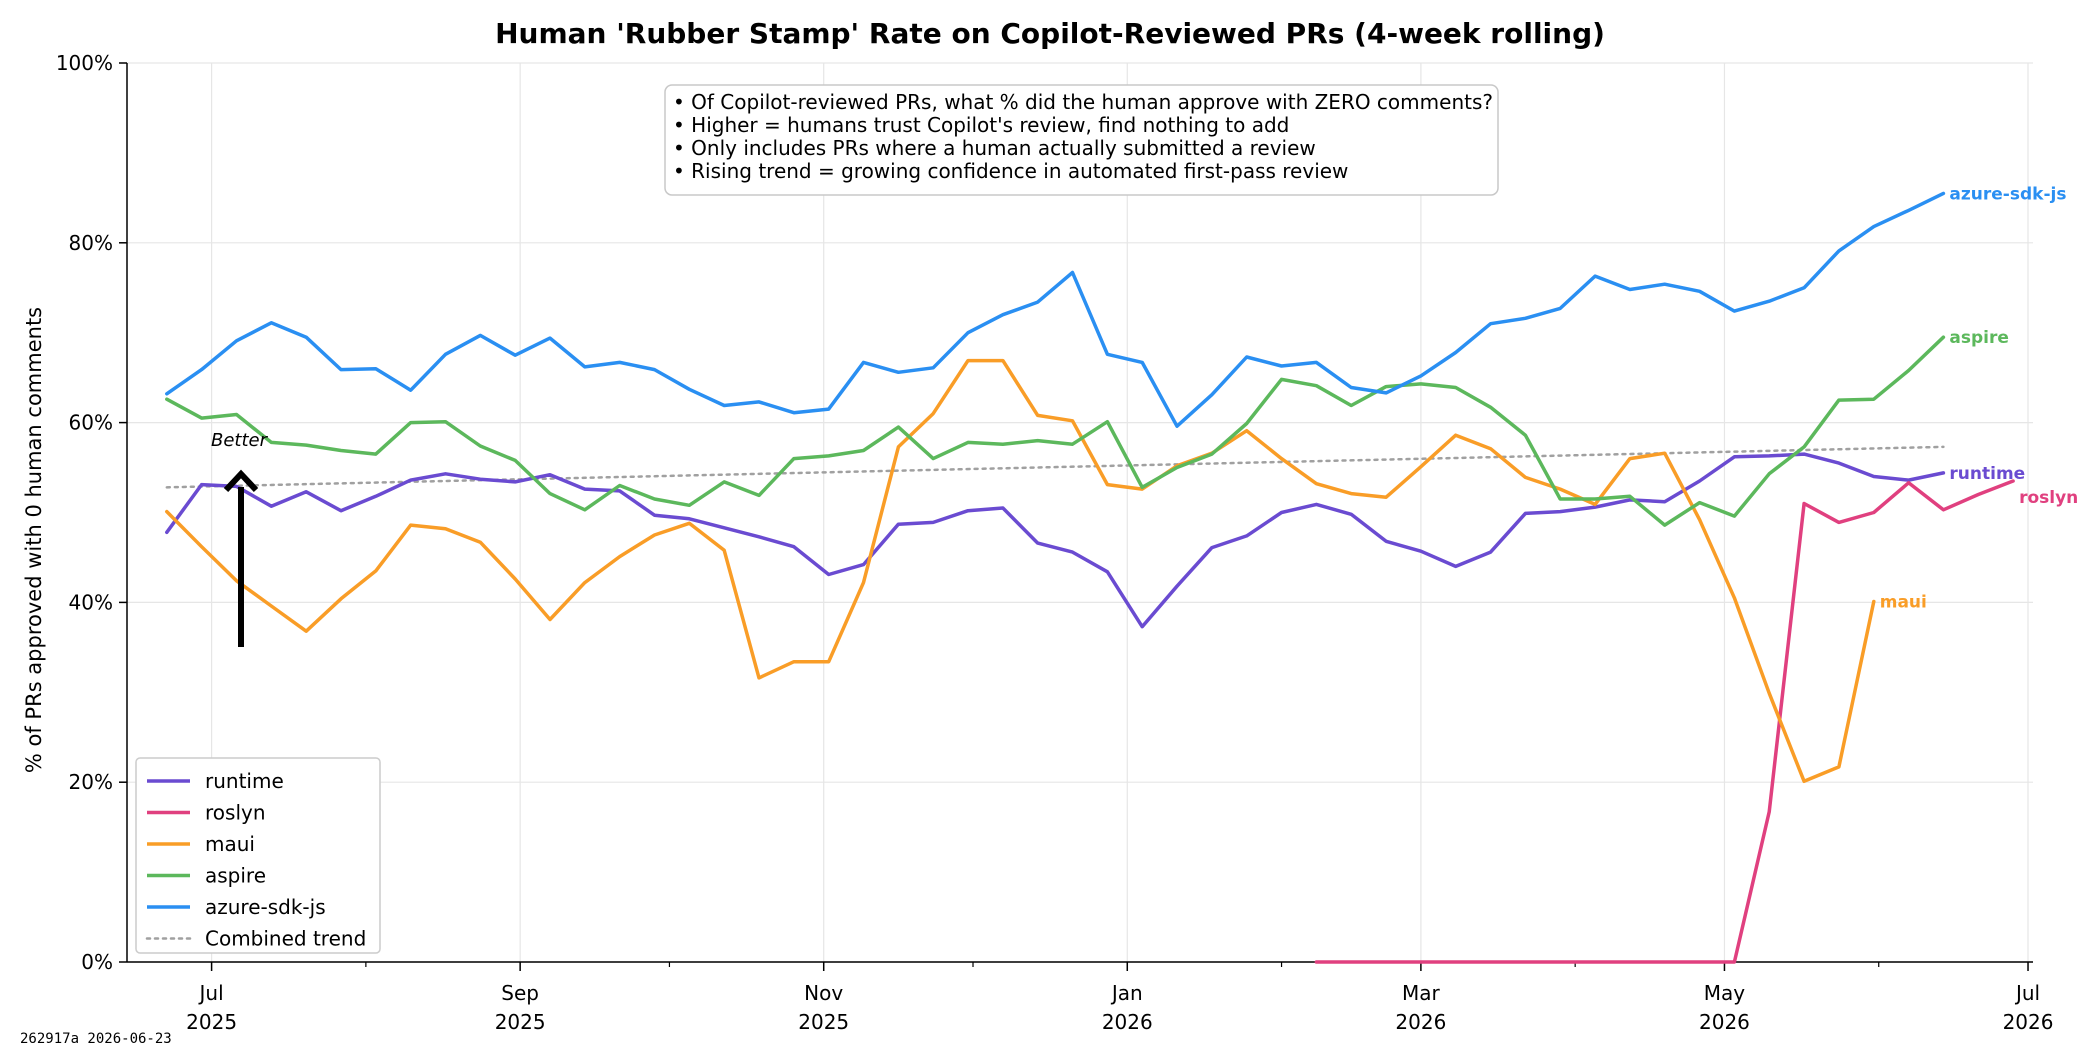 The width and height of the screenshot is (2100, 1050). I want to click on y-tick-label: 20%, so click(91, 782).